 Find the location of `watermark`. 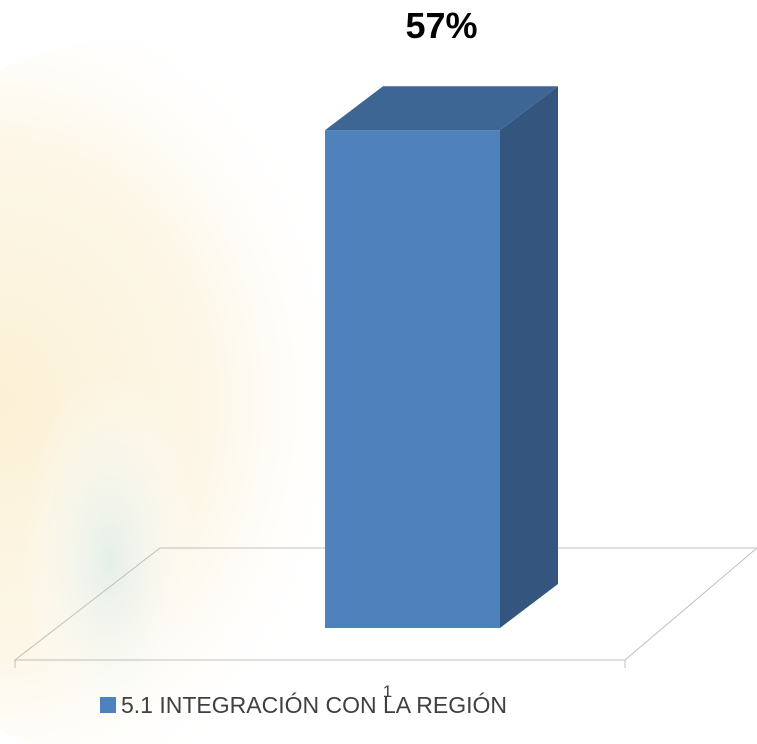

watermark is located at coordinates (110, 557).